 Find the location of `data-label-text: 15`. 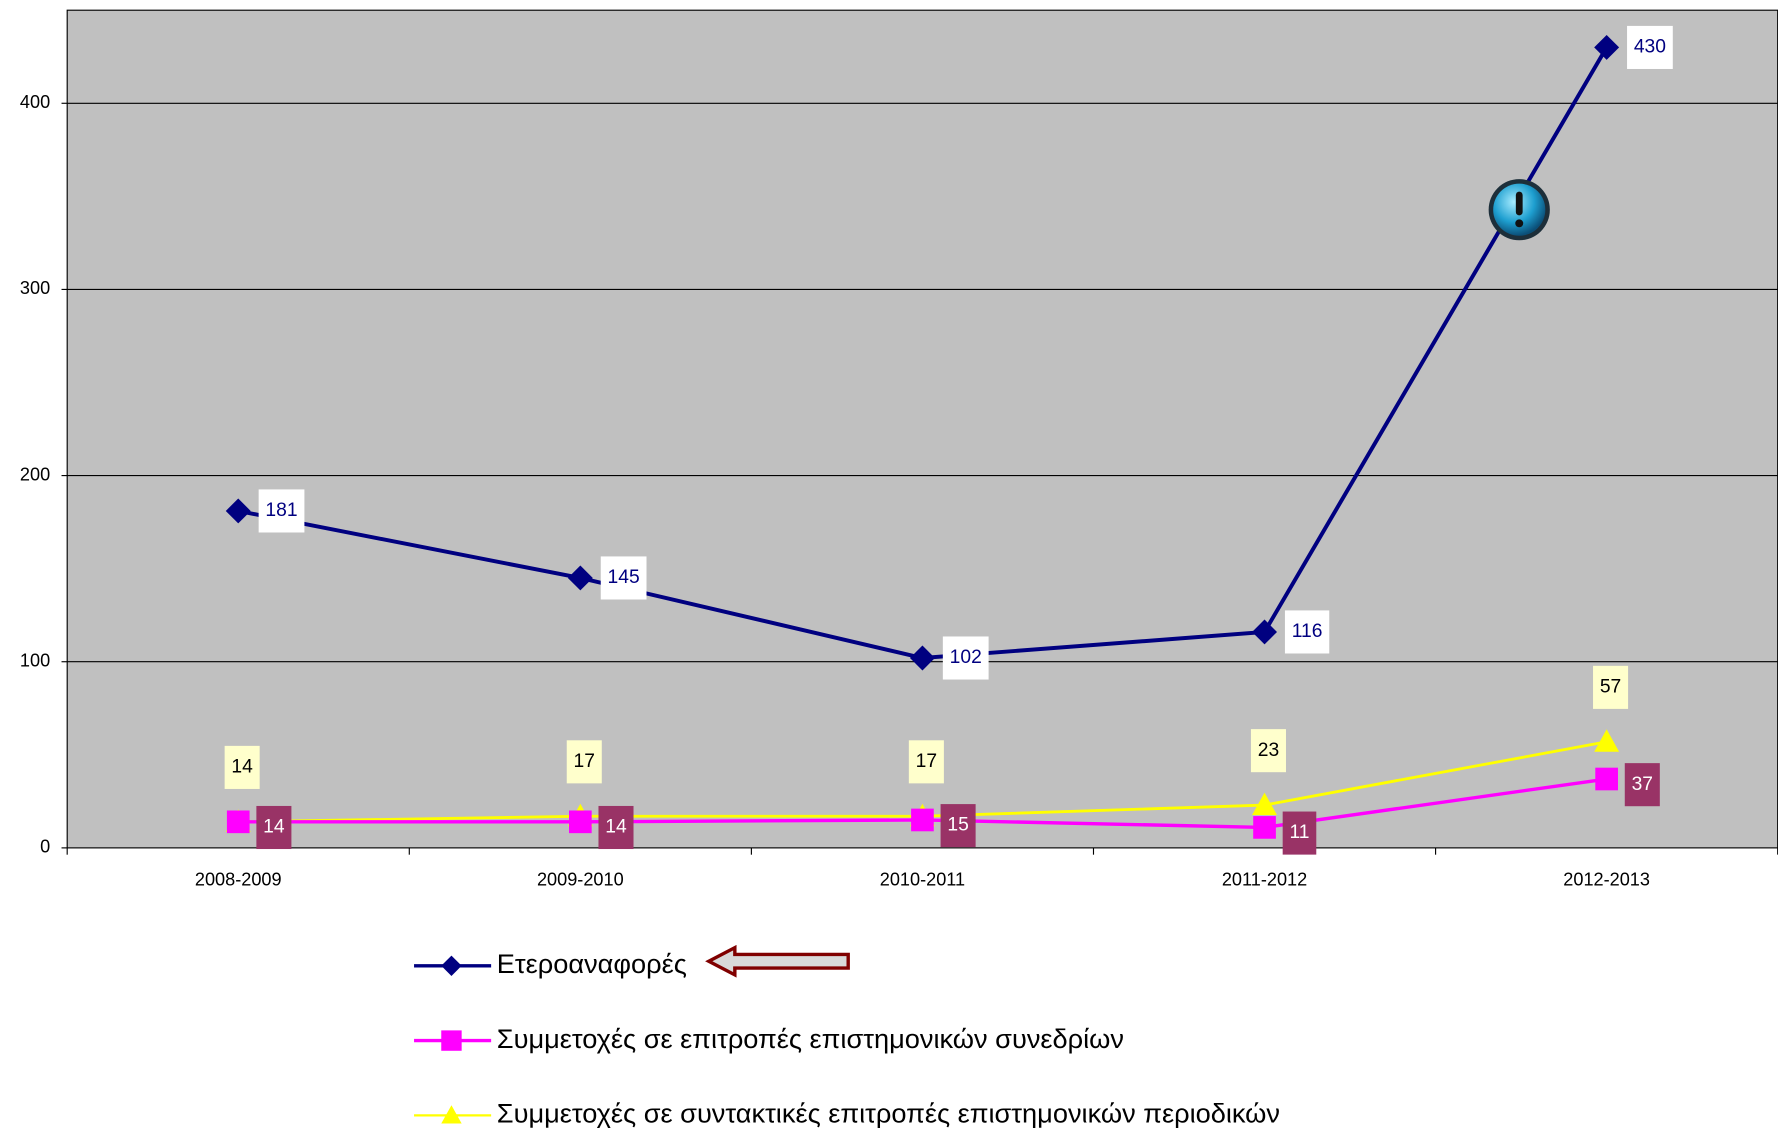

data-label-text: 15 is located at coordinates (957, 825).